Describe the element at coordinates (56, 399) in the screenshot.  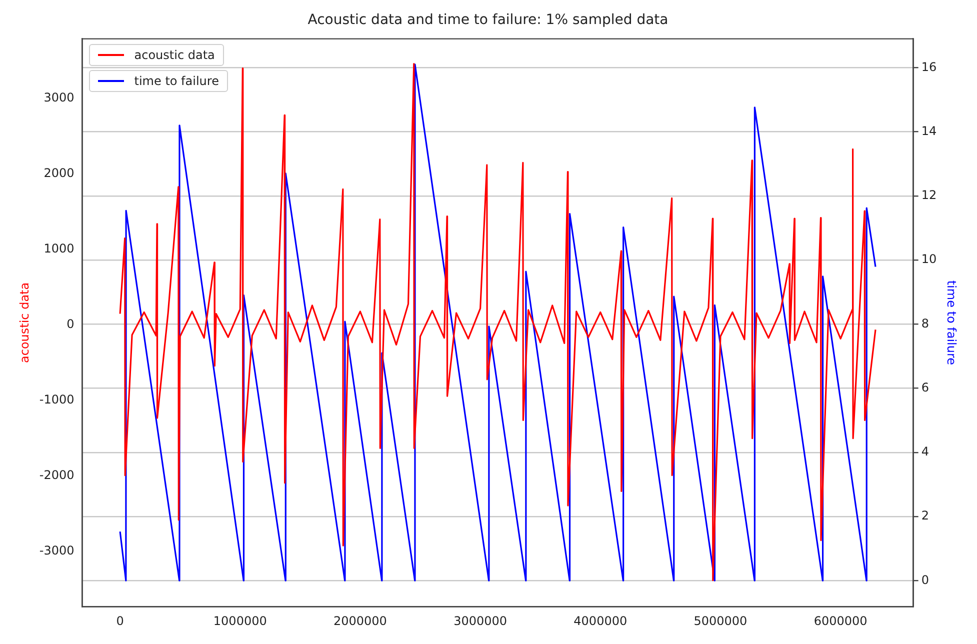
I see `y-tick-label: -1000` at that location.